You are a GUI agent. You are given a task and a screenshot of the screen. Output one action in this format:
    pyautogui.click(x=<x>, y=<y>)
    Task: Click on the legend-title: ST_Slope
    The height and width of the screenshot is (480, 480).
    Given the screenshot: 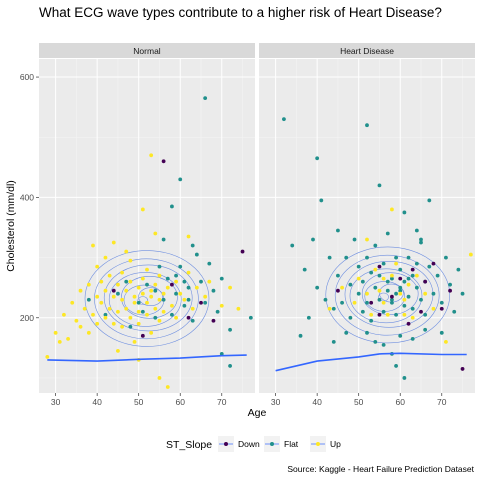 What is the action you would take?
    pyautogui.click(x=189, y=445)
    